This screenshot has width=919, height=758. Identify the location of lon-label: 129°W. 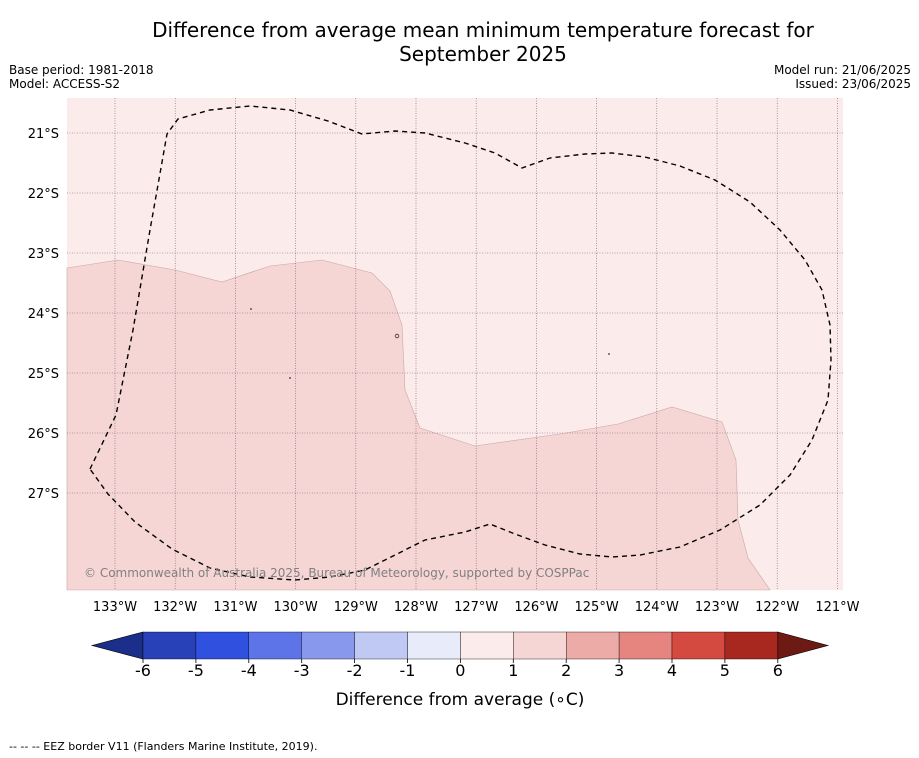
(356, 607).